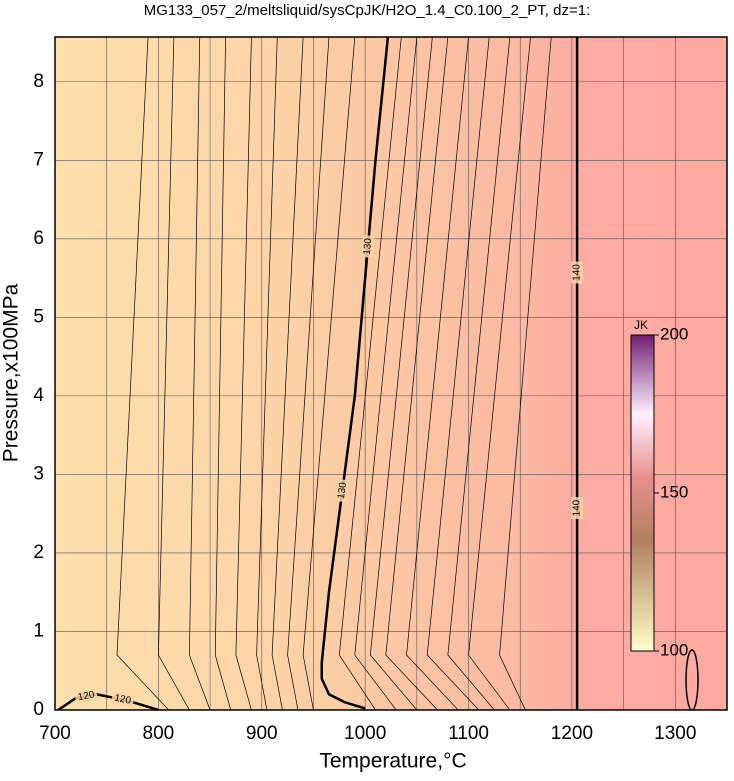  I want to click on y-axis-label: Pressure,x100MPa, so click(11, 372).